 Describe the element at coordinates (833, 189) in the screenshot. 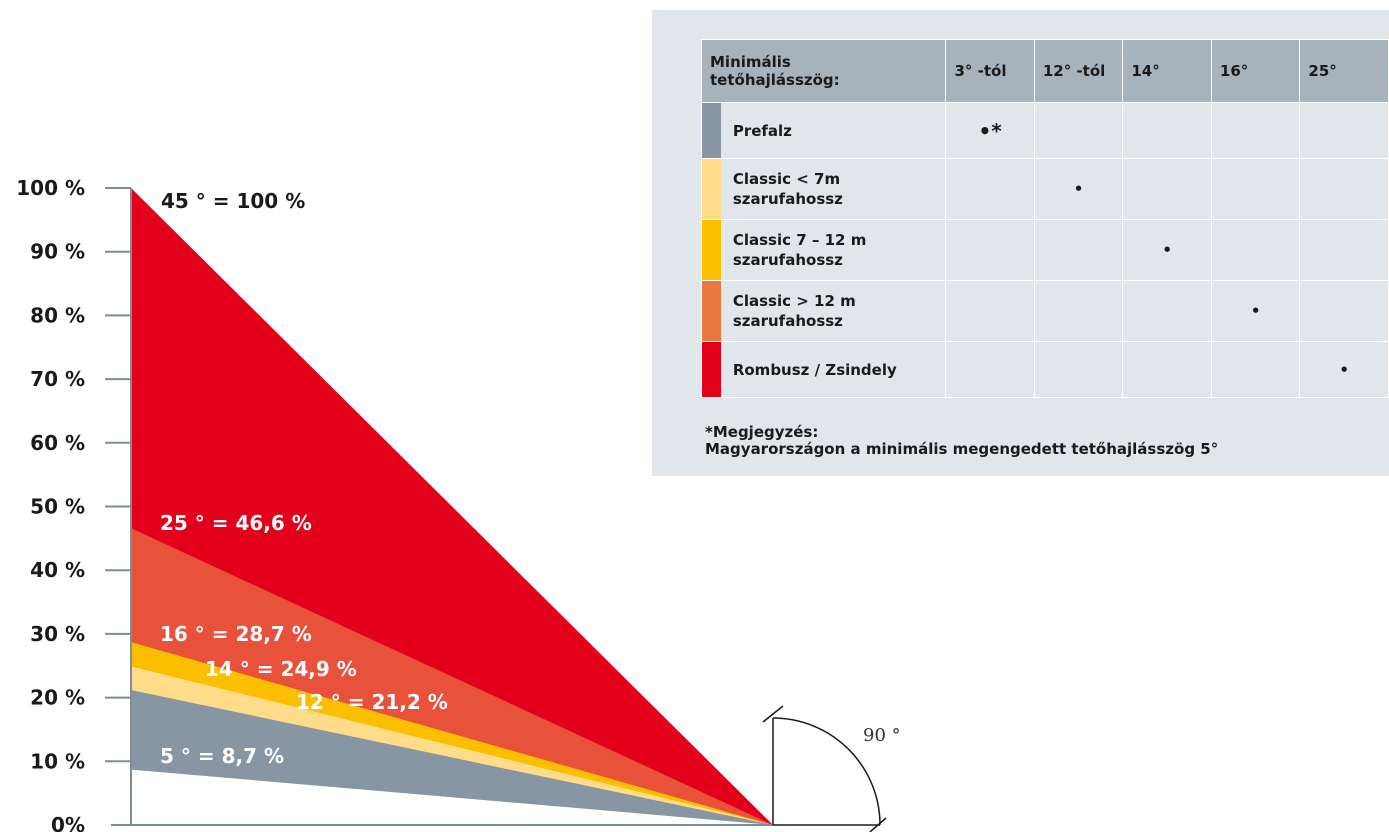

I see `row-name: Classic < 7m szarufahossz` at that location.